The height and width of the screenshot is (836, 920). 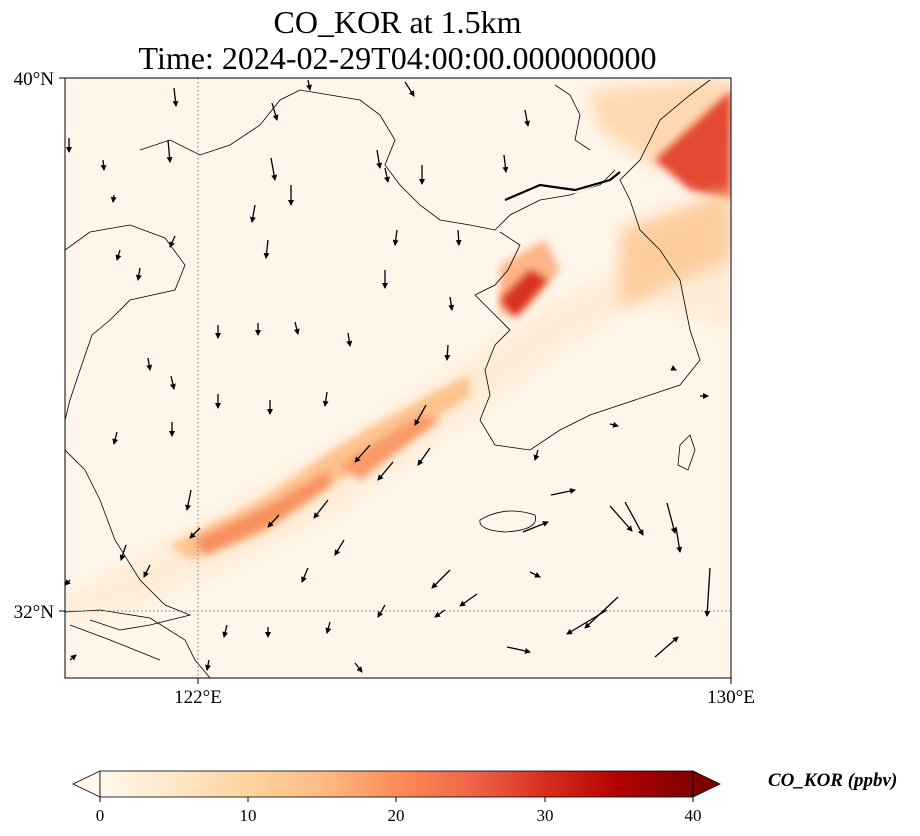 What do you see at coordinates (524, 294) in the screenshot?
I see `co-coast-core` at bounding box center [524, 294].